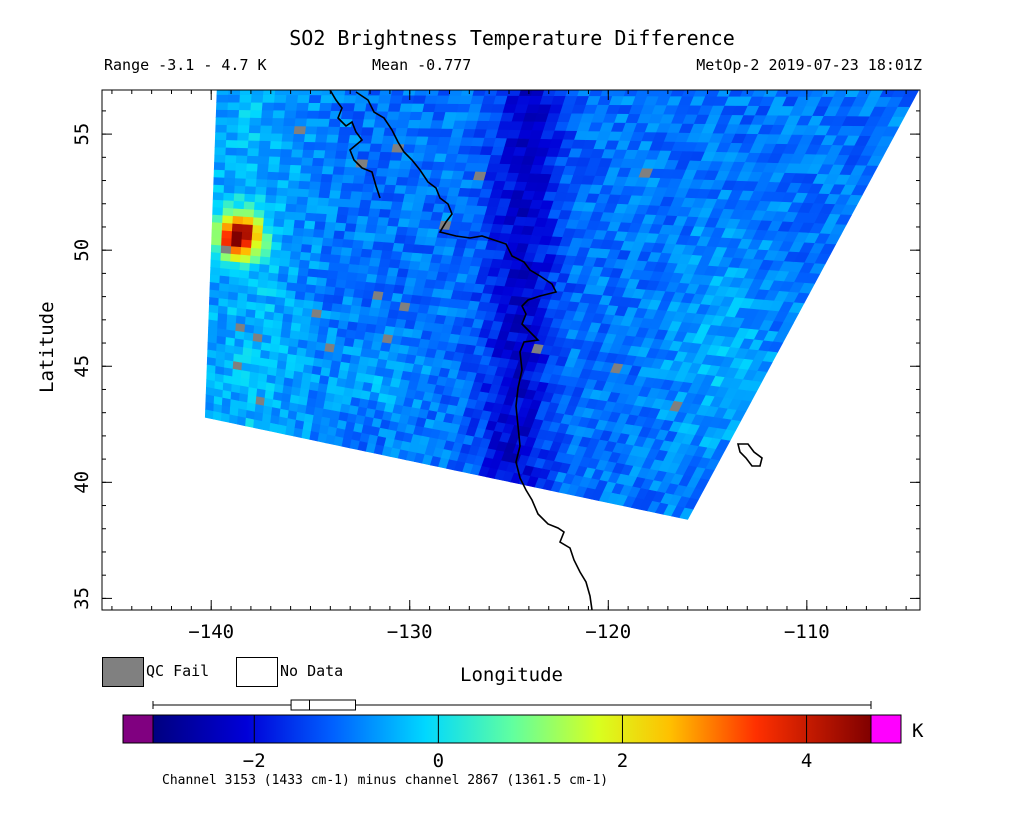  I want to click on x-tick-label: −130, so click(410, 632).